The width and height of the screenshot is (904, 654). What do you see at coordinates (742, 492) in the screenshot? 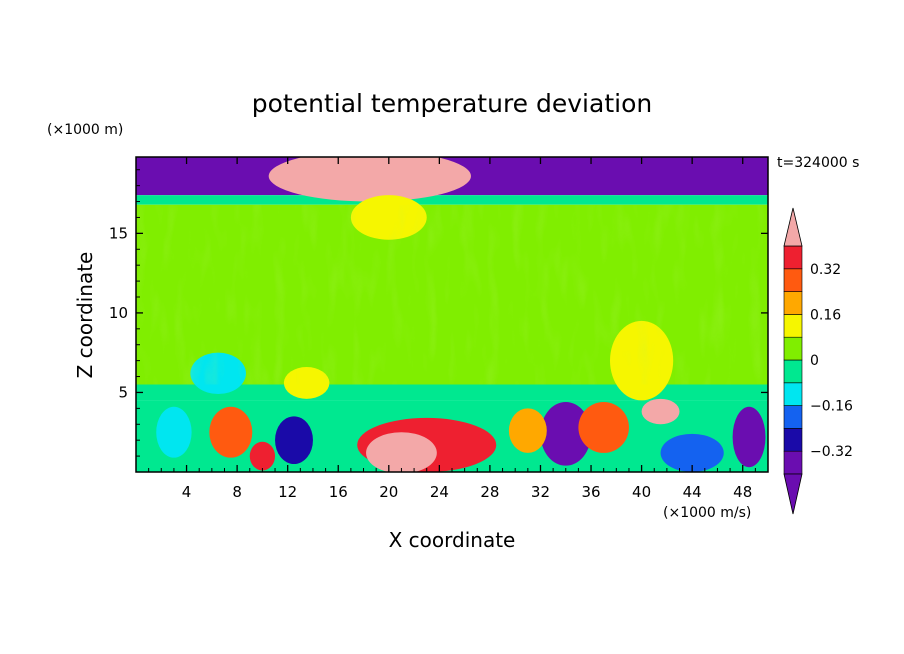
I see `x-tick-label: 48` at bounding box center [742, 492].